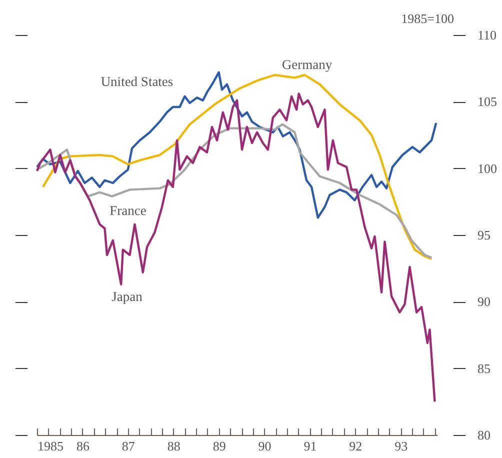 The width and height of the screenshot is (502, 458). Describe the element at coordinates (219, 446) in the screenshot. I see `x-tick-label: 89` at that location.